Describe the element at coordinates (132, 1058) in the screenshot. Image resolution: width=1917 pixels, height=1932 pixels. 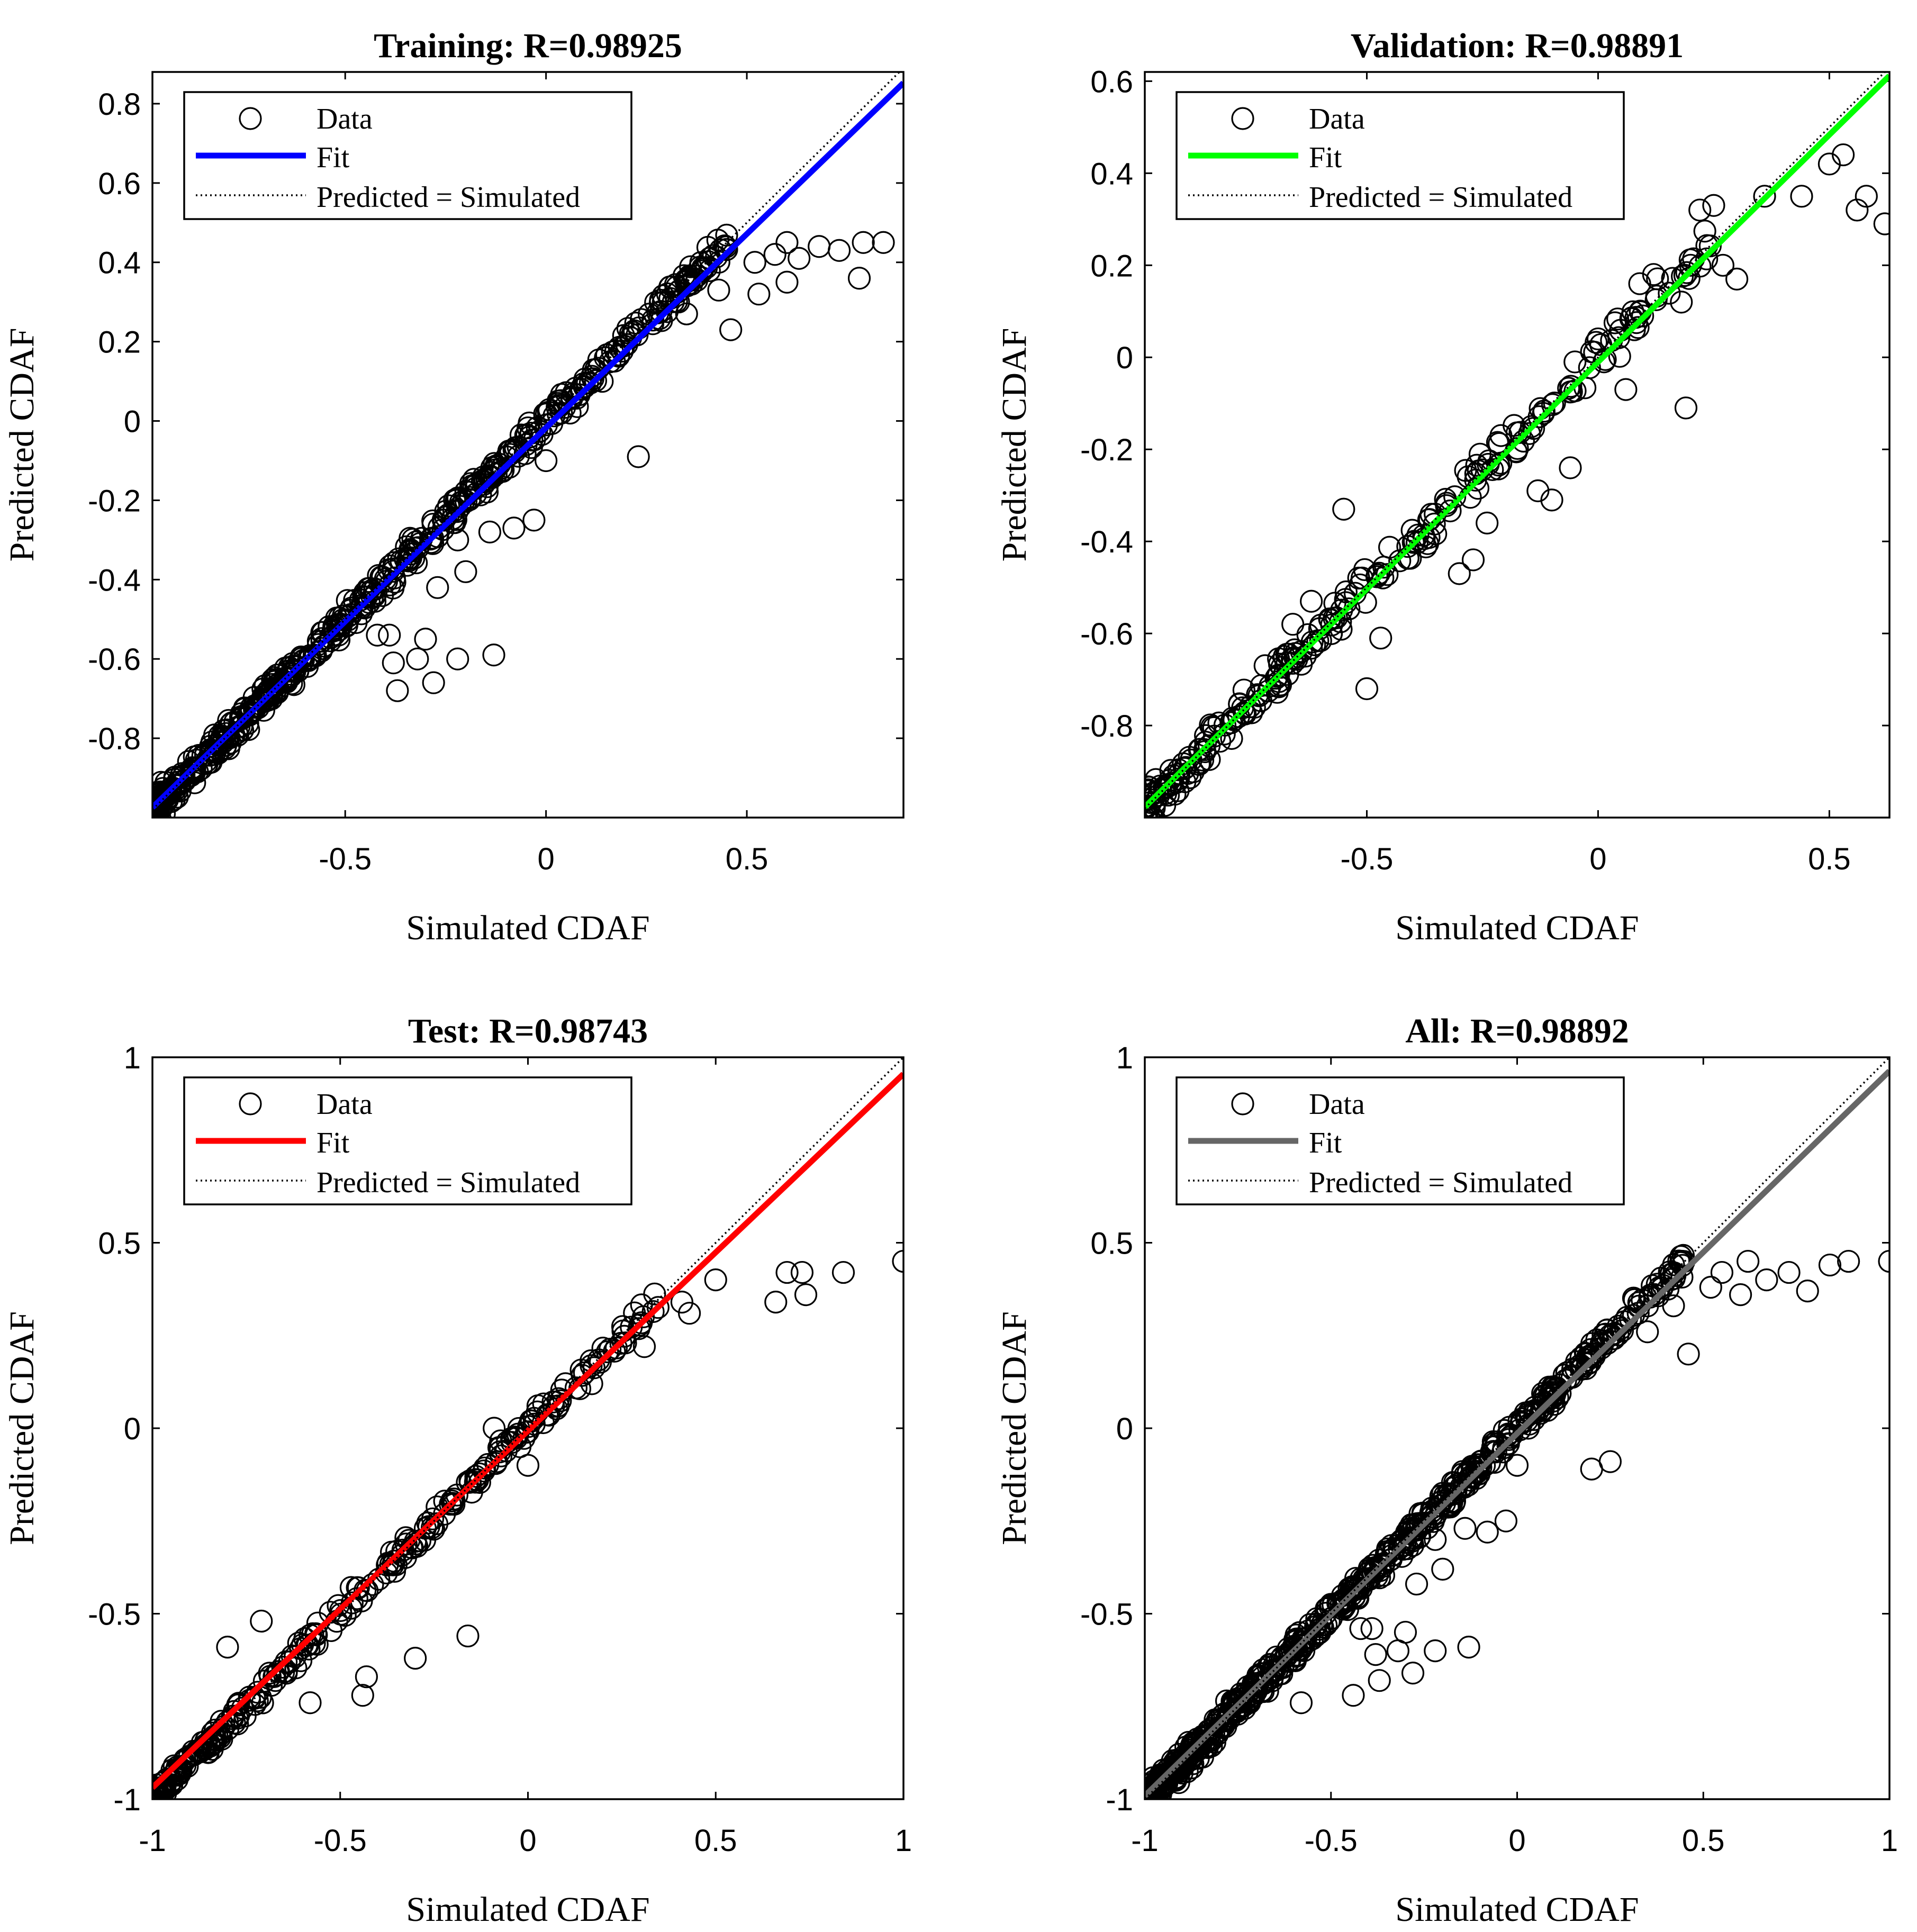
I see `y-tick-label: 1` at that location.